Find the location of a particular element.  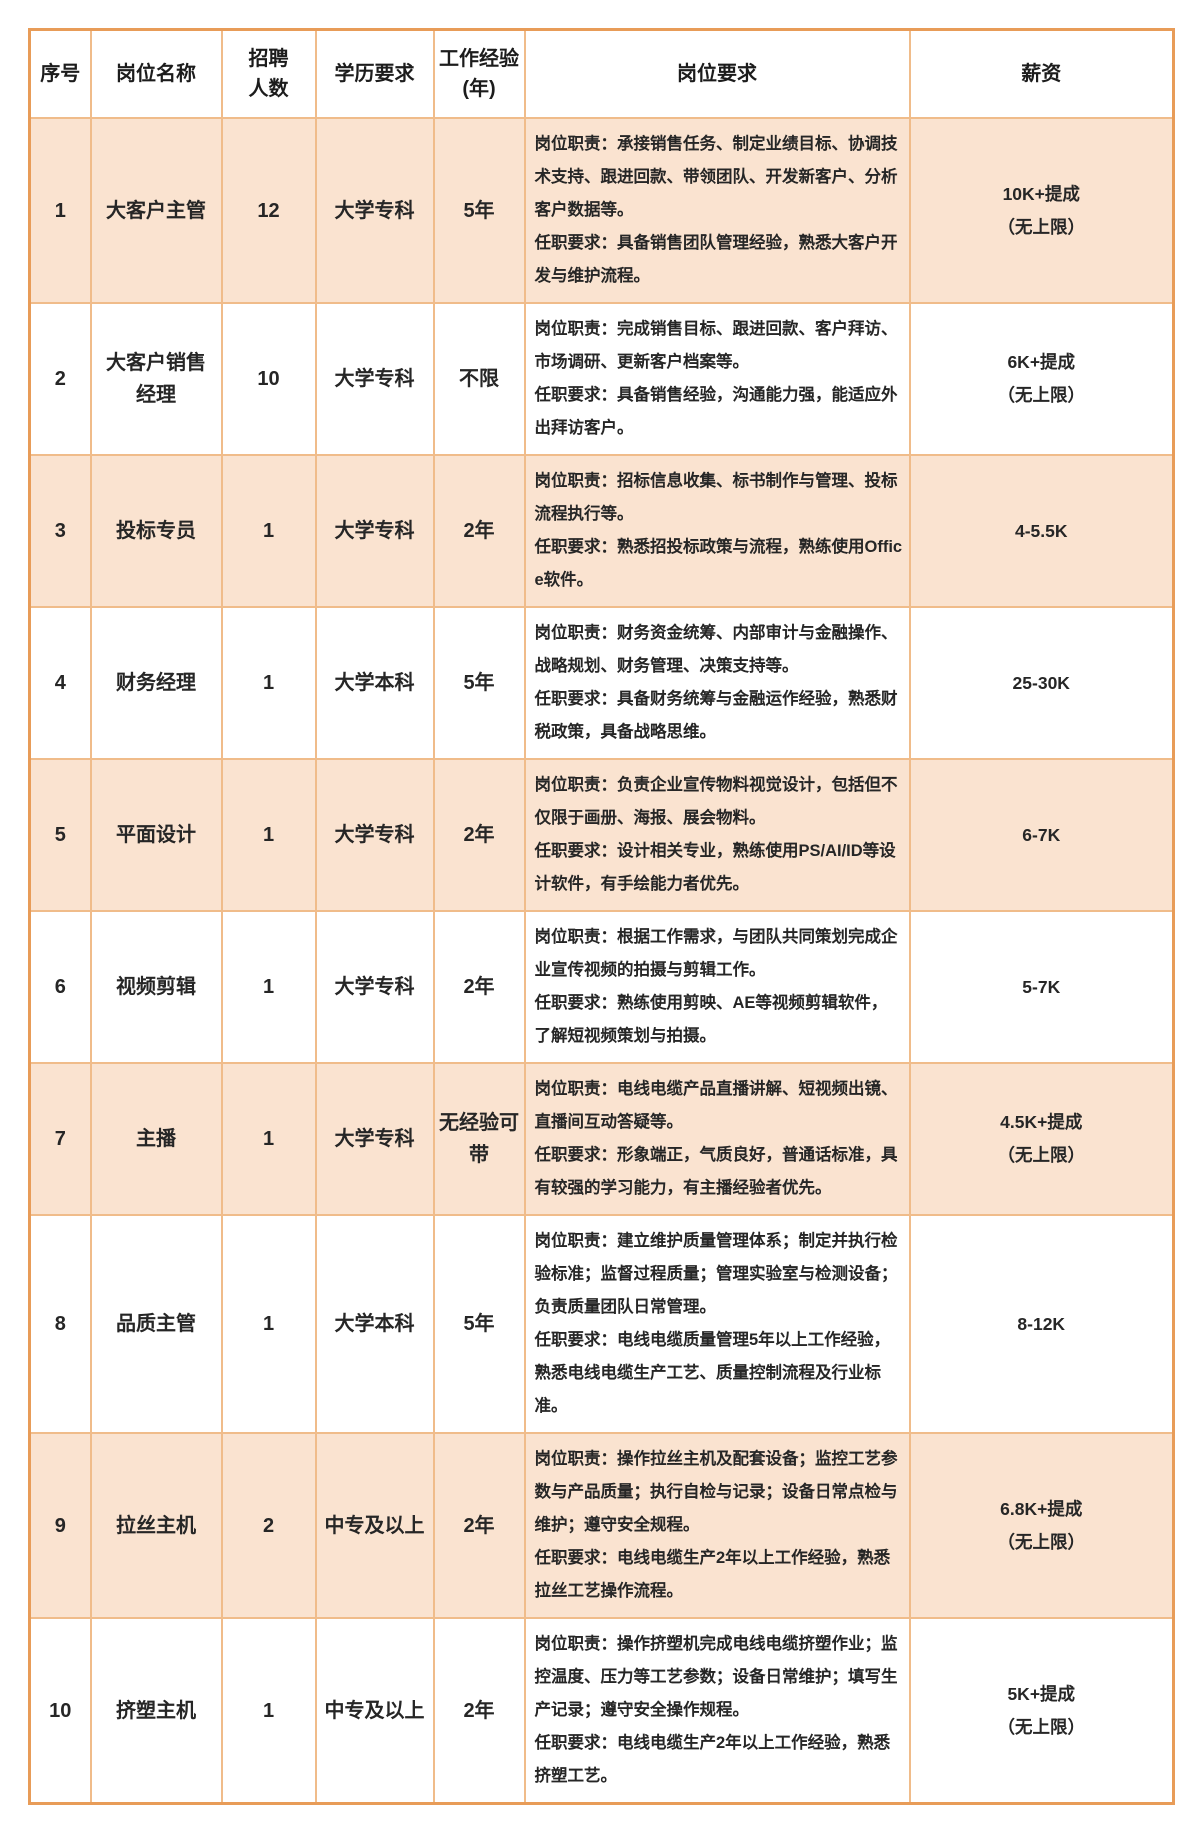

cell-position: 主播 is located at coordinates (156, 1139).